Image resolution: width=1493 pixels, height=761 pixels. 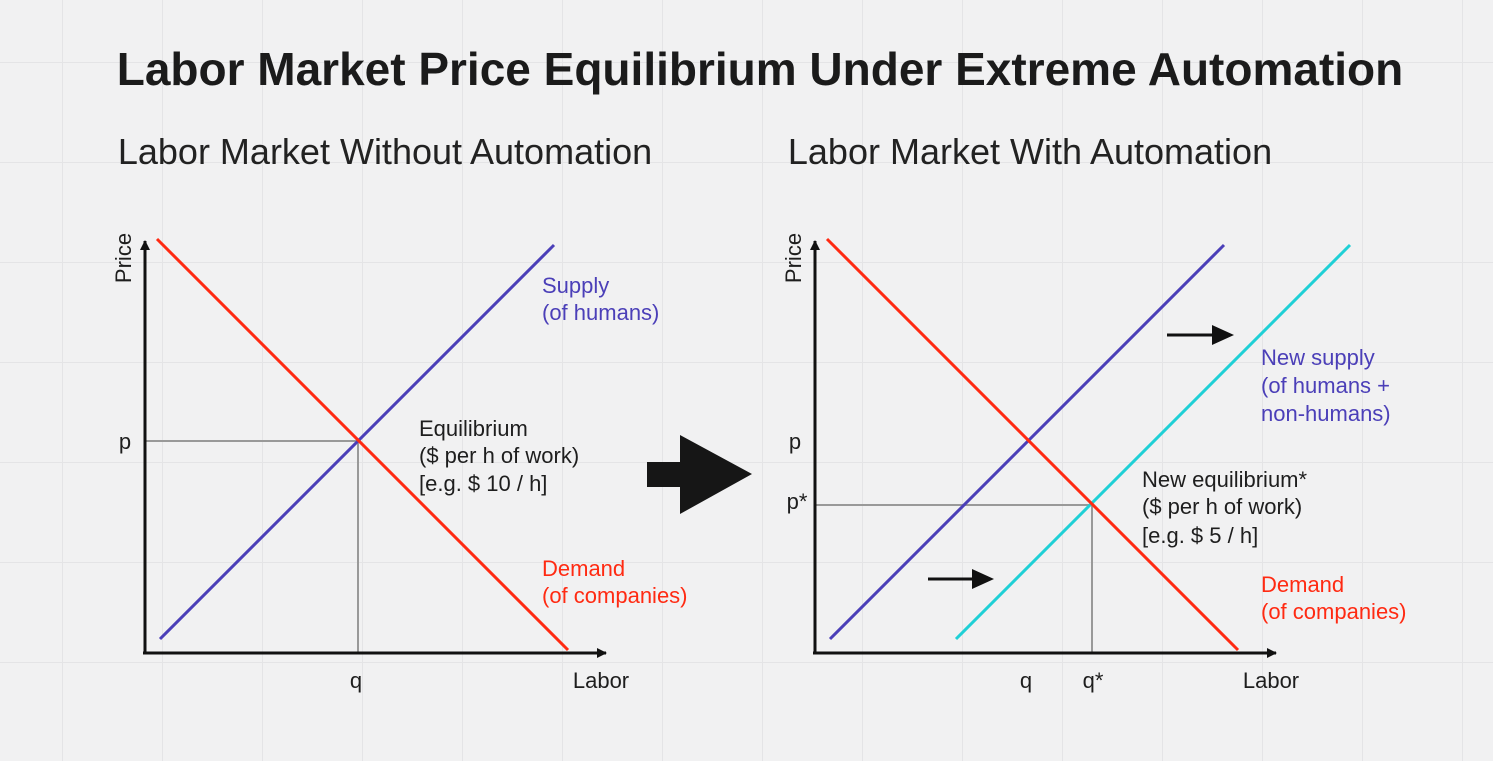 What do you see at coordinates (356, 680) in the screenshot?
I see `left-quantity-tick: q` at bounding box center [356, 680].